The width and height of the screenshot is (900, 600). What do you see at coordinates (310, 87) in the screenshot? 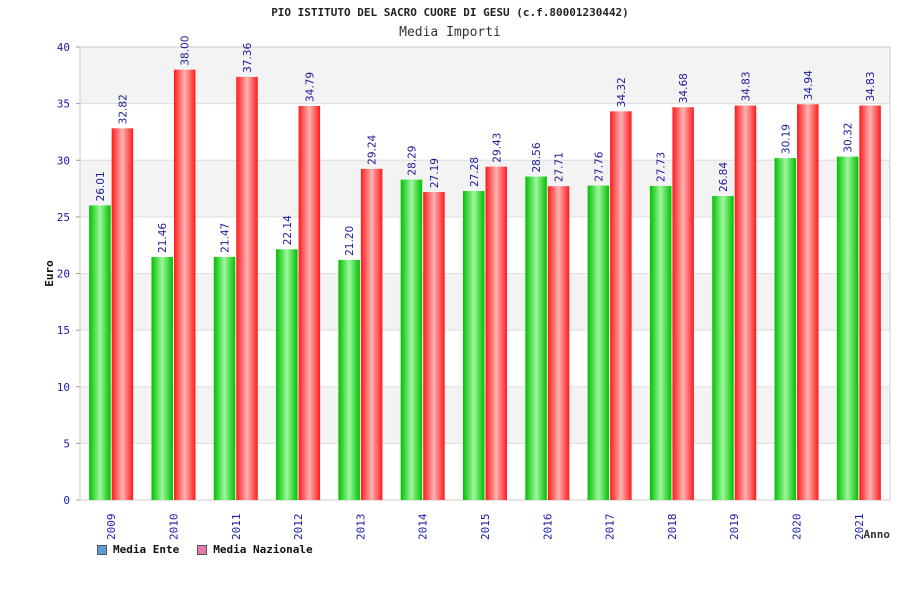
I see `data-label: 34.79` at bounding box center [310, 87].